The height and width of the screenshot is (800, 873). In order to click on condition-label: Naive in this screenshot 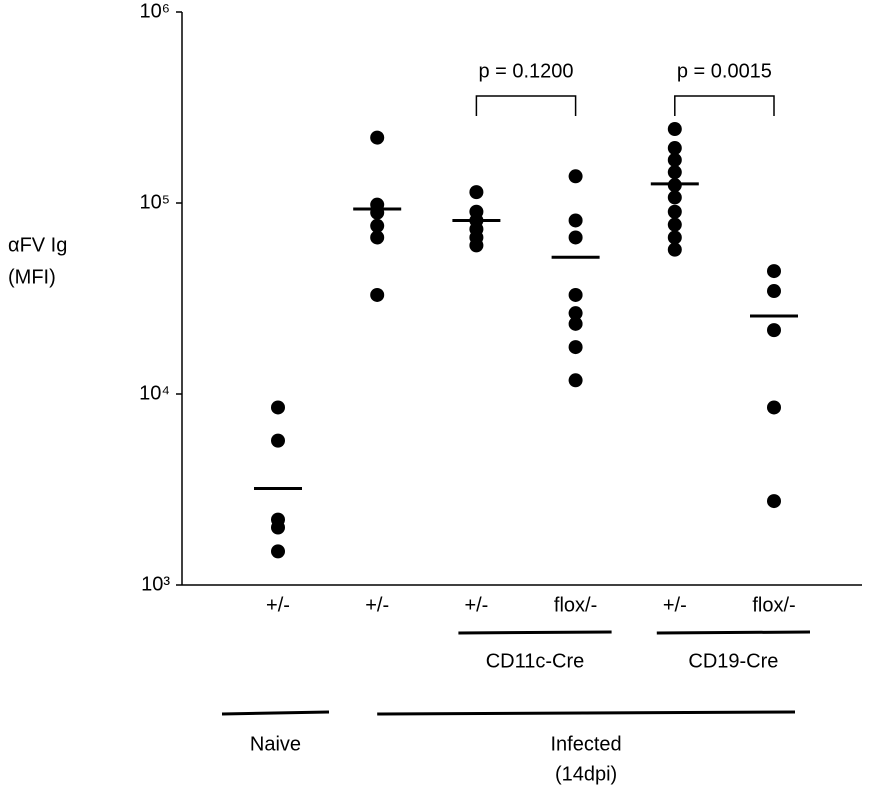, I will do `click(275, 744)`.